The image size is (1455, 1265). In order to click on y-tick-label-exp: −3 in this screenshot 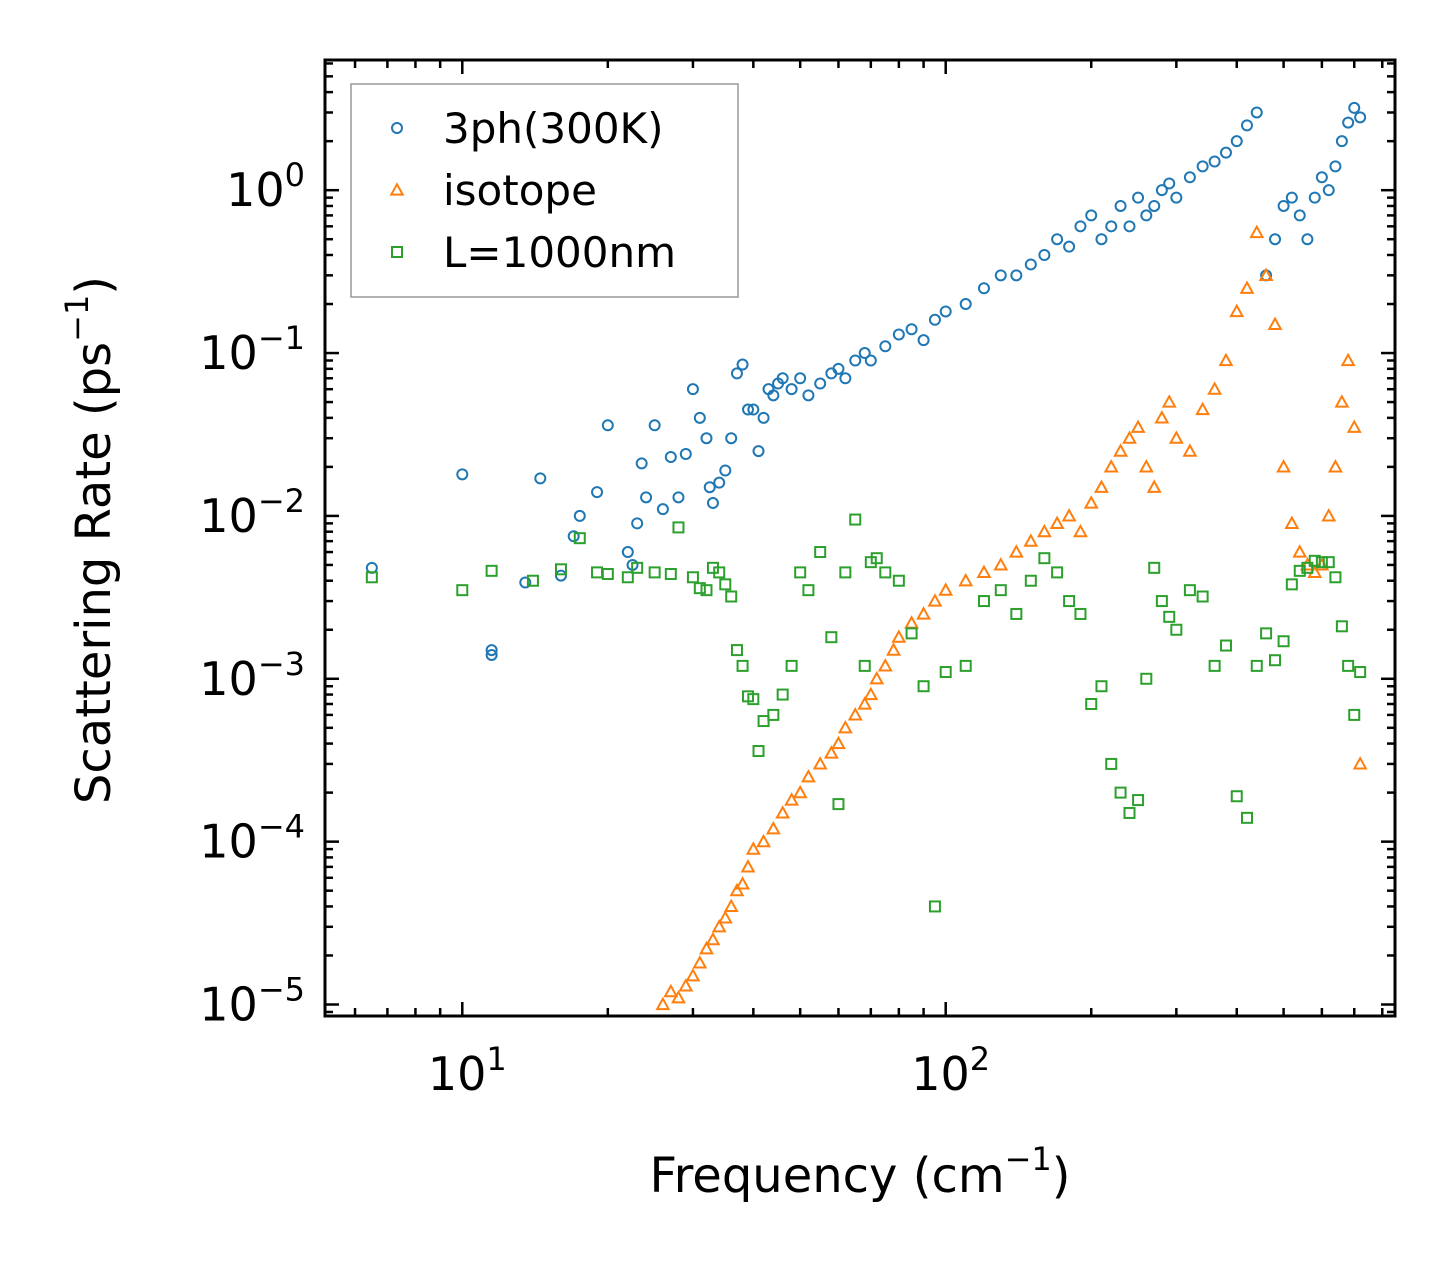, I will do `click(281, 664)`.